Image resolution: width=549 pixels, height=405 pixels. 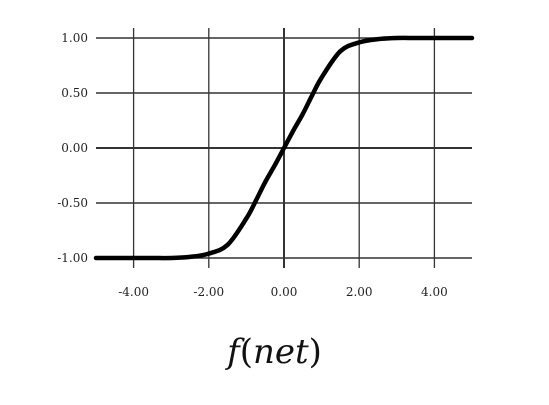 I want to click on x-axis-label-close: ), so click(x=315, y=352).